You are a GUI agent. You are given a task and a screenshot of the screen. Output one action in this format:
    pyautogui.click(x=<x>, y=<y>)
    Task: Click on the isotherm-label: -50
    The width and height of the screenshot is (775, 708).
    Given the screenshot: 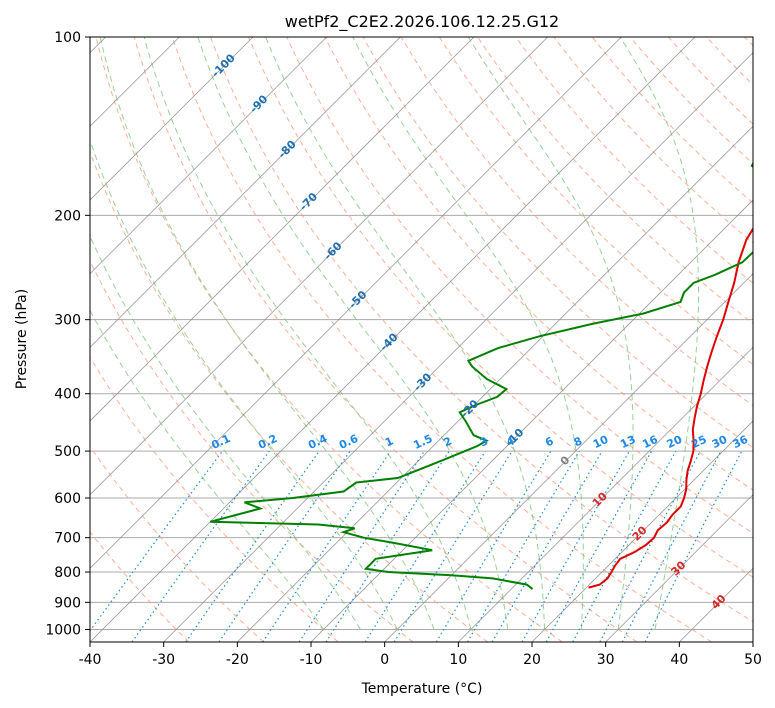 What is the action you would take?
    pyautogui.click(x=357, y=299)
    